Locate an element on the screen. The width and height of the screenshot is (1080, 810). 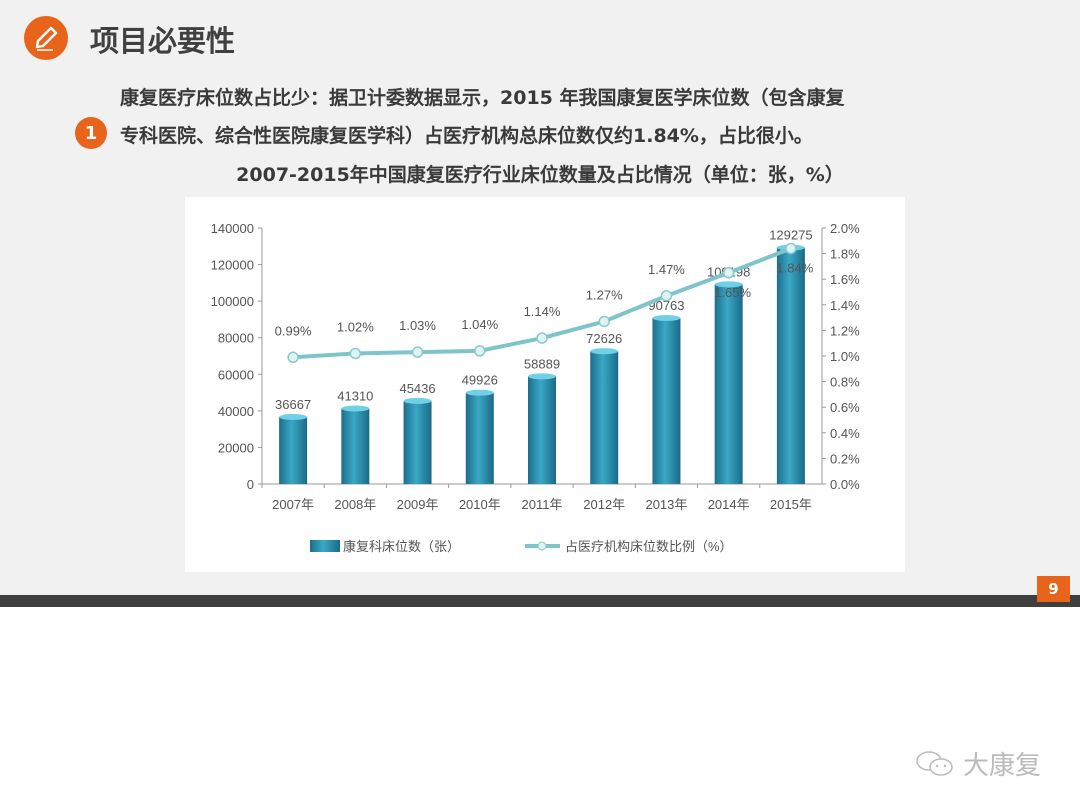
x-tick-label: 2008年 is located at coordinates (355, 504).